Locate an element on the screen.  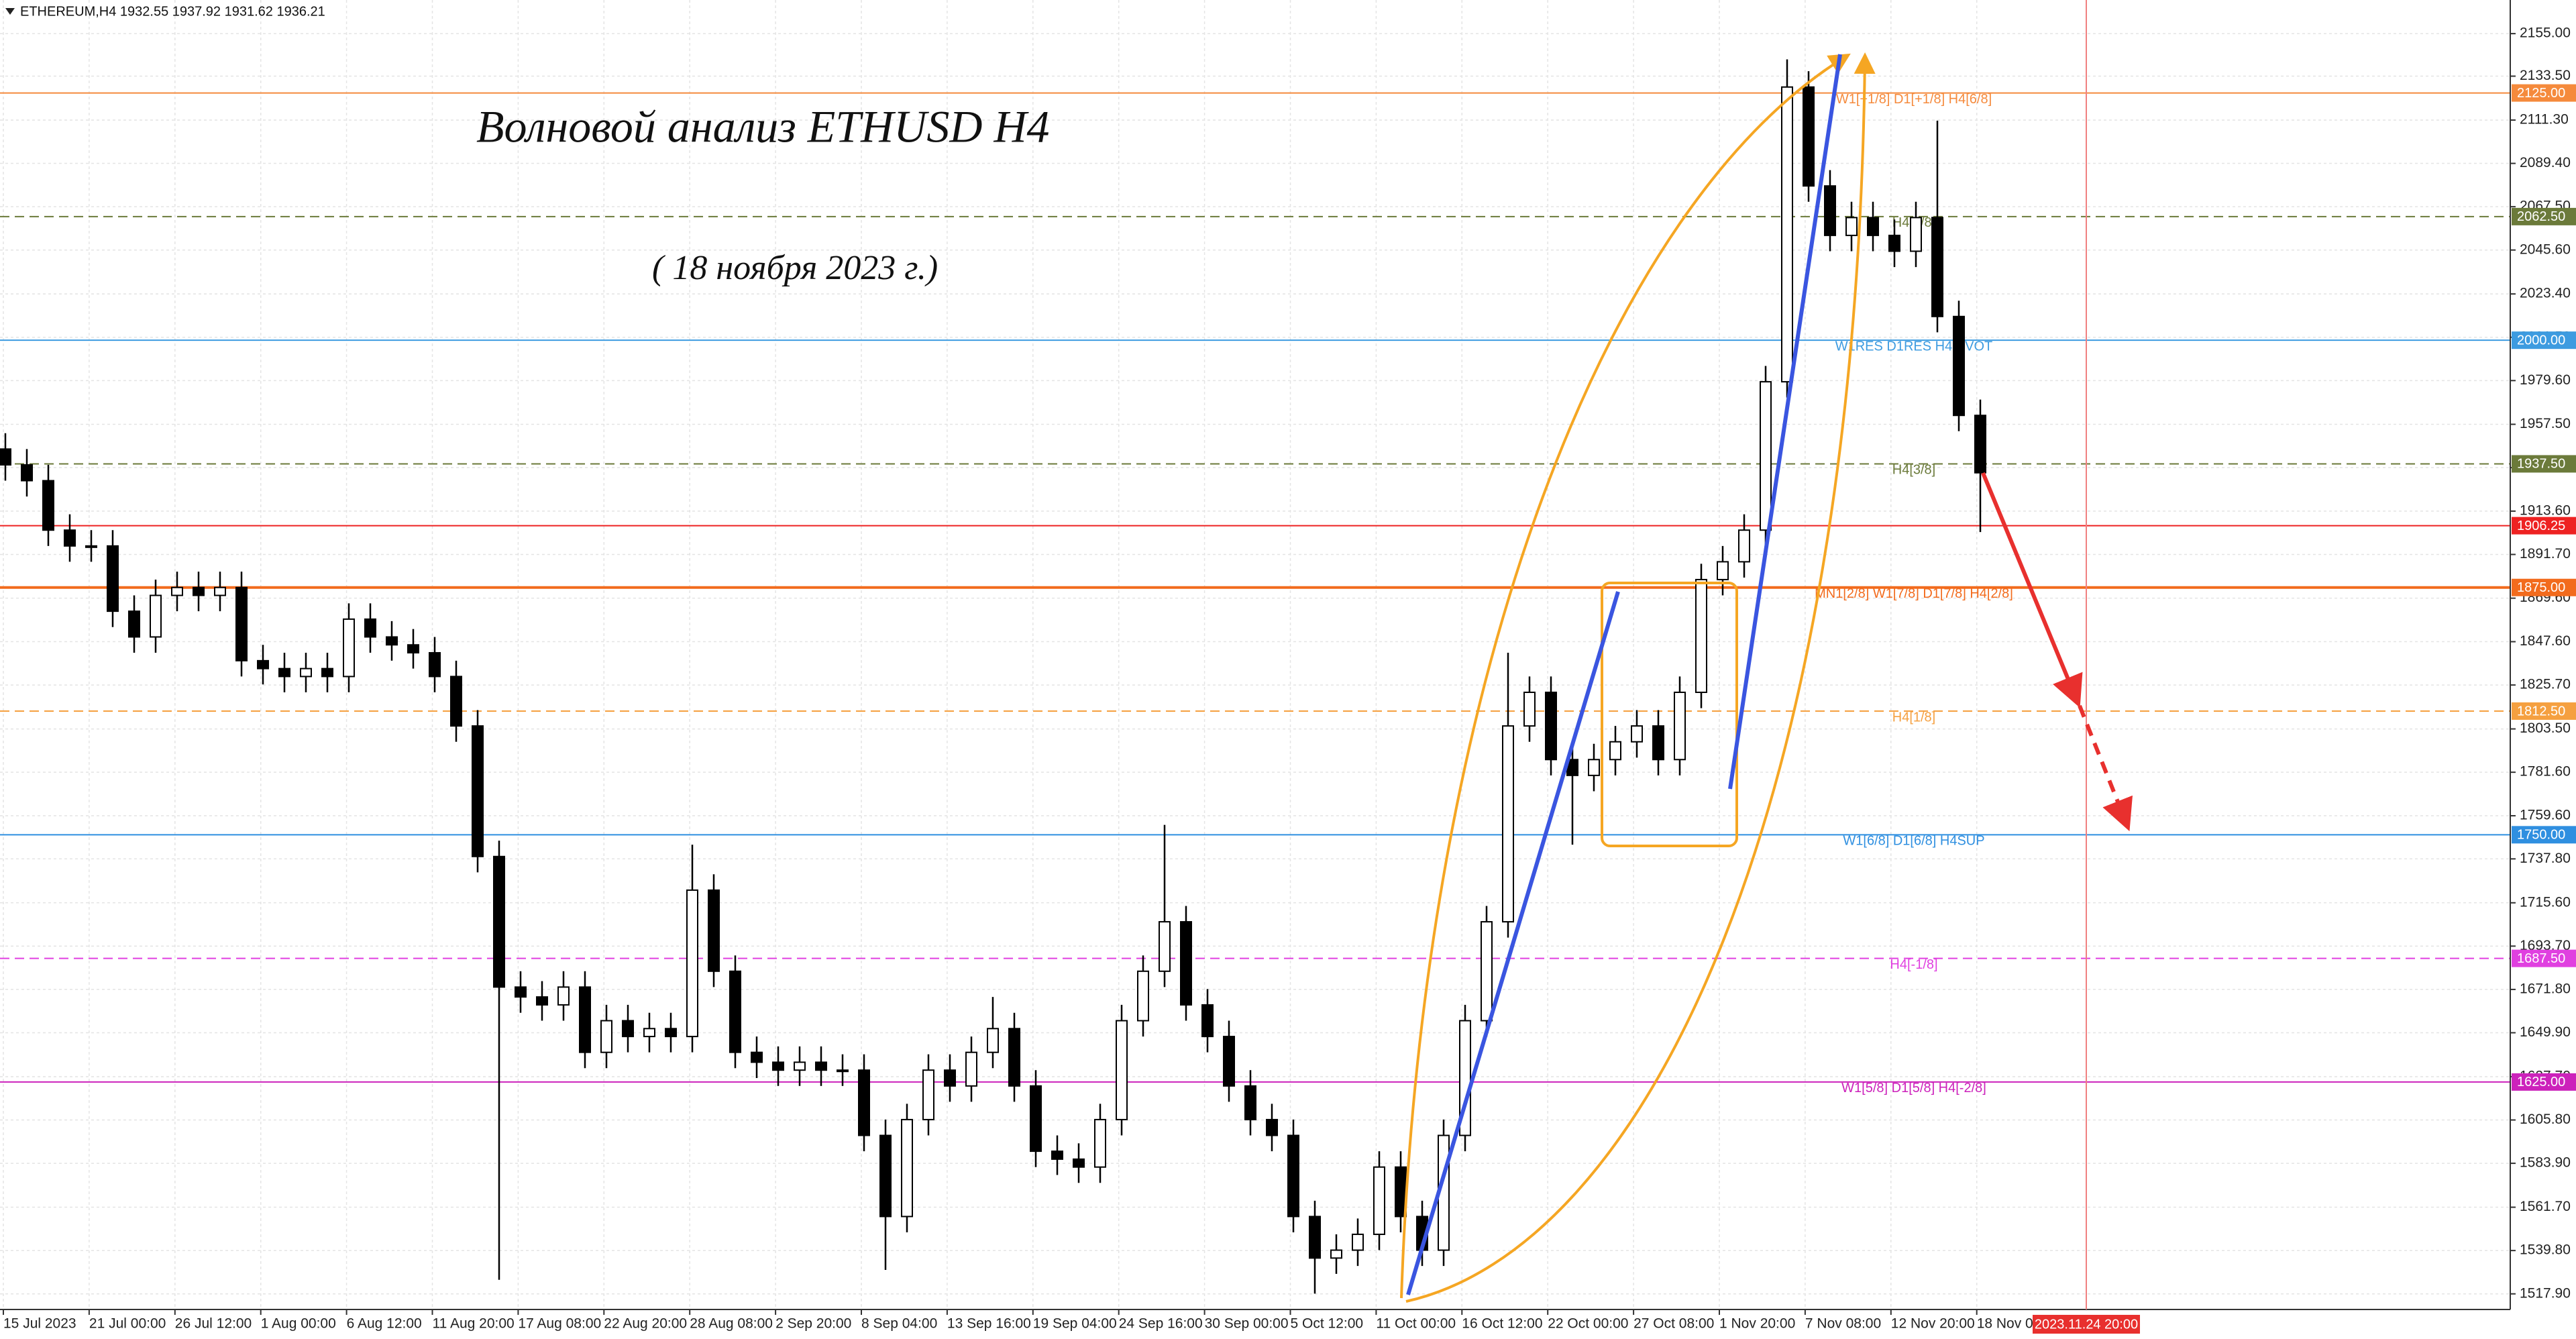
y-tick-label: 1539.80 is located at coordinates (2545, 1250).